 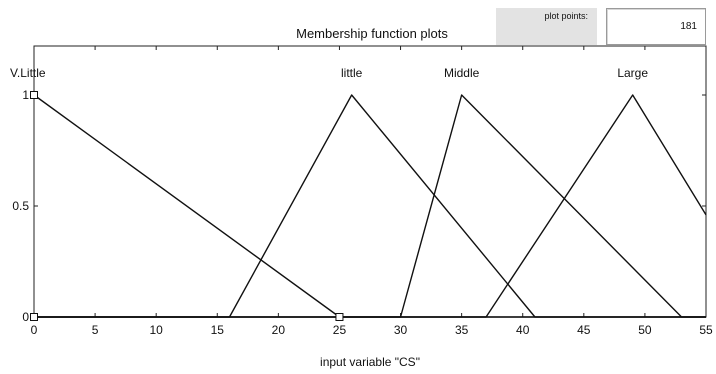 What do you see at coordinates (25, 95) in the screenshot?
I see `y-tick-label: 1` at bounding box center [25, 95].